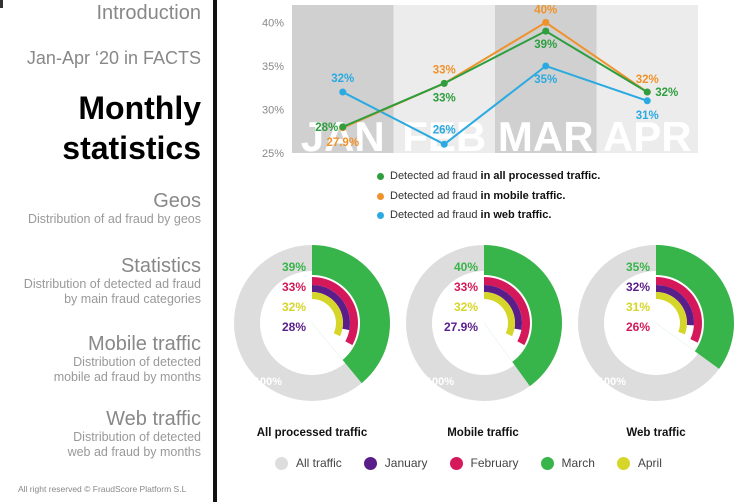 Image resolution: width=750 pixels, height=502 pixels. Describe the element at coordinates (461, 327) in the screenshot. I see `donut-label-january-mobile: 27.9%` at that location.